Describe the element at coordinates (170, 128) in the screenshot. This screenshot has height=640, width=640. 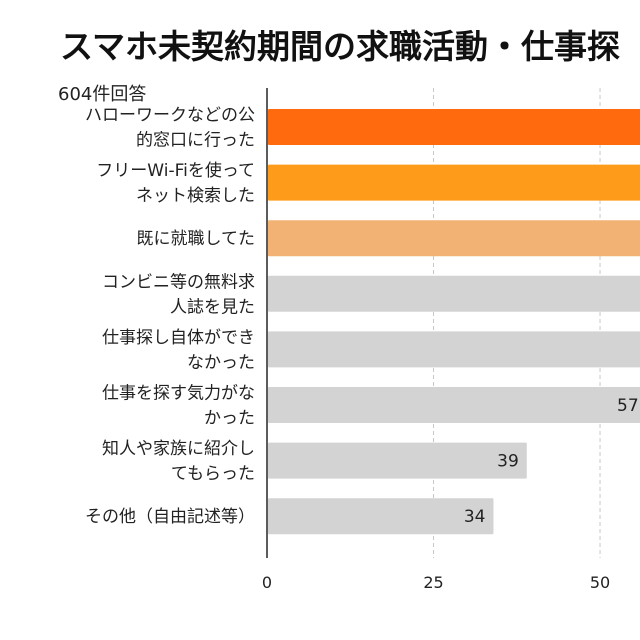
I see `category-label: ハローワークなどの公的窓口に行った` at that location.